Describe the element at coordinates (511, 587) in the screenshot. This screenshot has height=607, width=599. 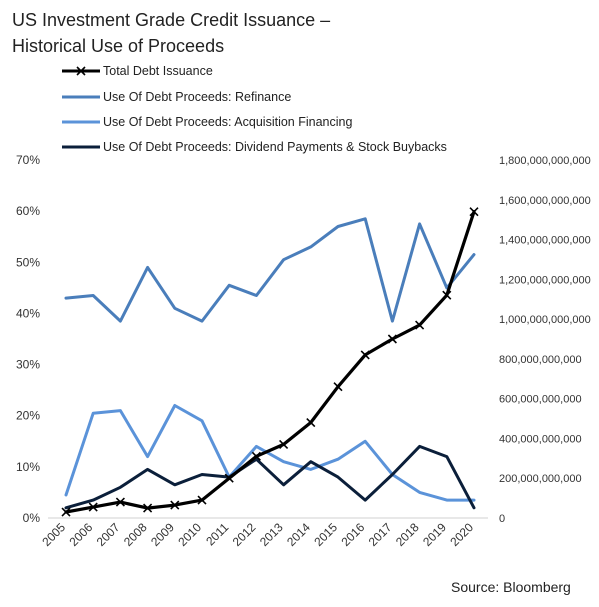
I see `source-note: Source: Bloomberg` at that location.